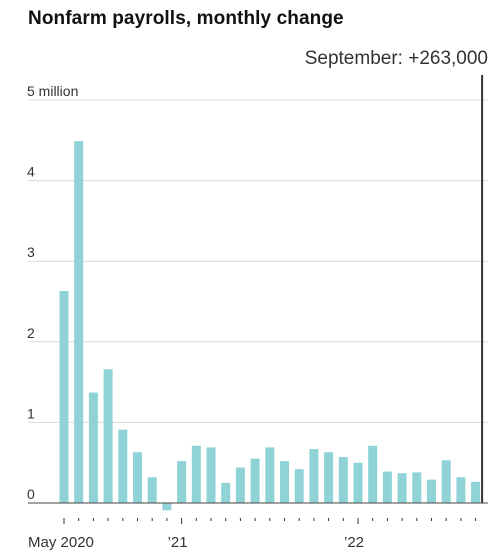 The height and width of the screenshot is (557, 500). I want to click on x-tick-label: May 2020, so click(61, 542).